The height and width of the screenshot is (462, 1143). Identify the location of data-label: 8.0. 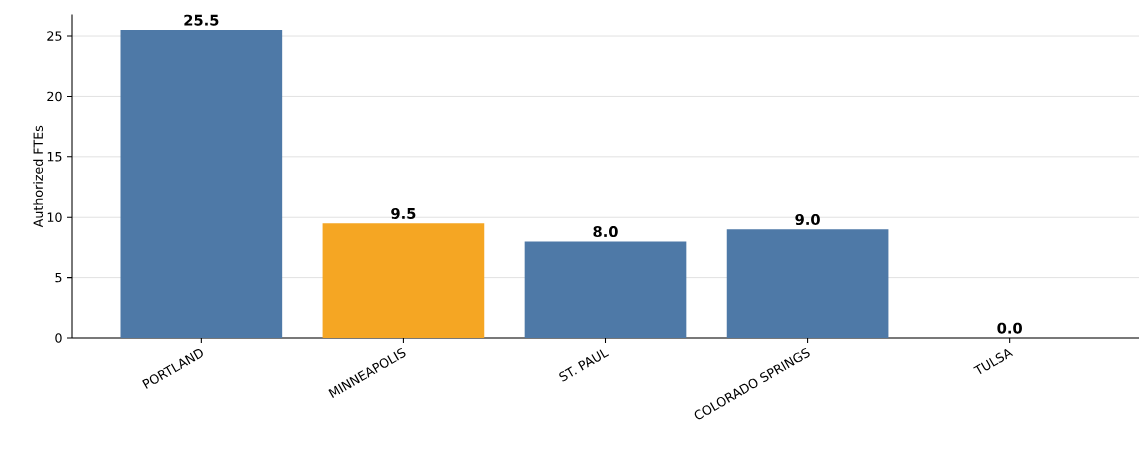
(605, 232).